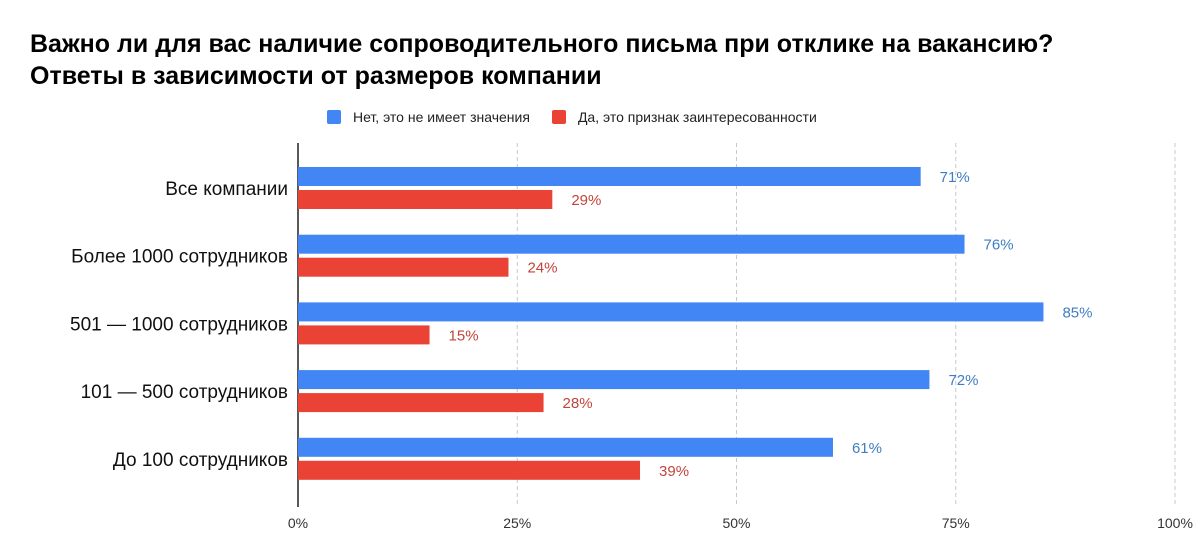 The height and width of the screenshot is (559, 1200). Describe the element at coordinates (674, 471) in the screenshot. I see `data-label-yes: 39%` at that location.